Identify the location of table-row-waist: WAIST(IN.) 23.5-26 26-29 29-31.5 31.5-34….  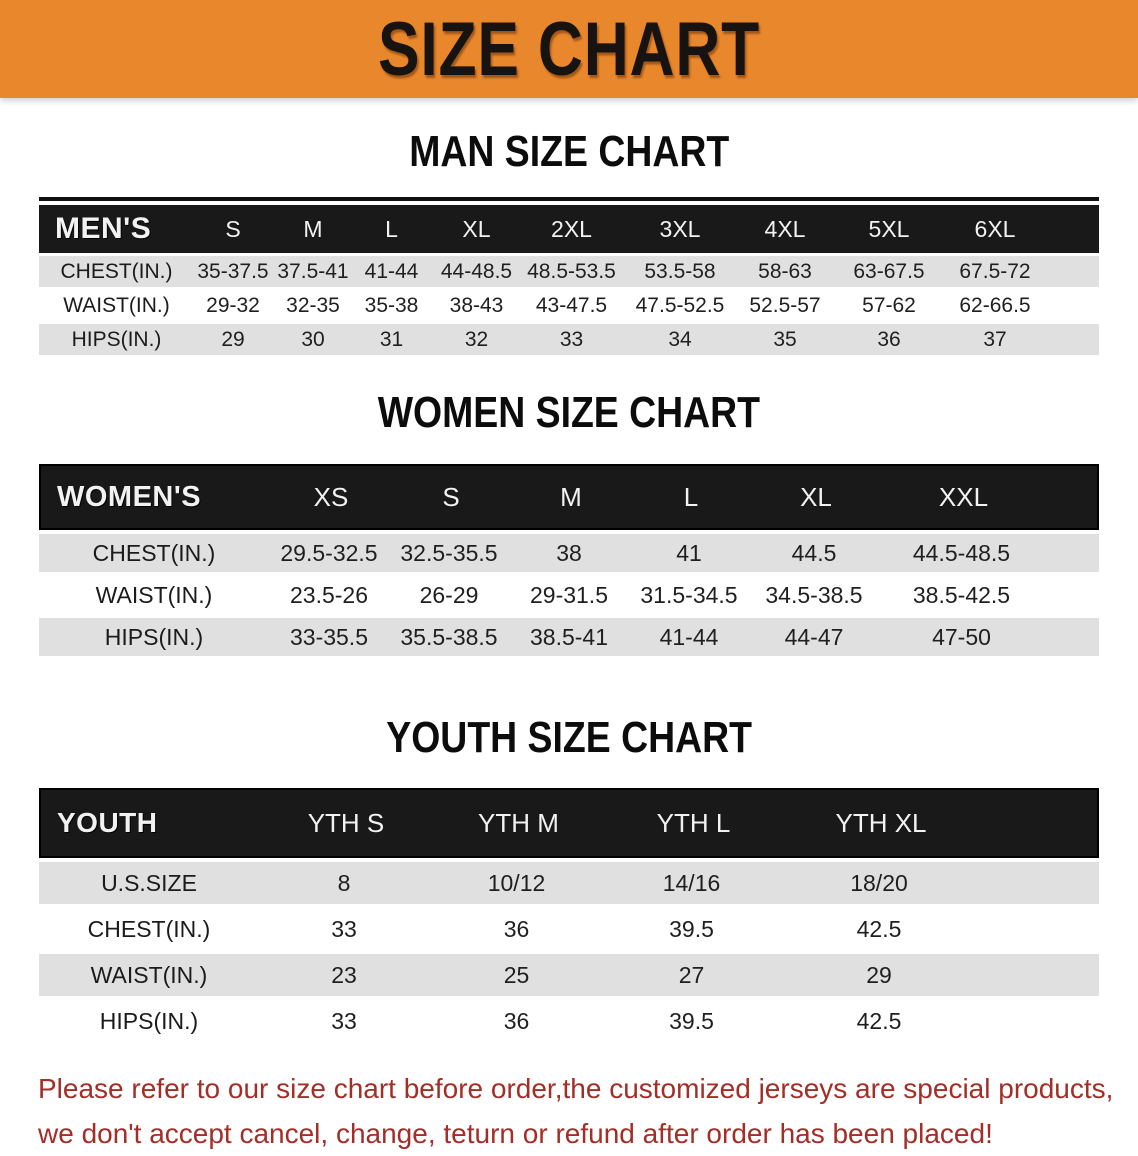
(569, 595).